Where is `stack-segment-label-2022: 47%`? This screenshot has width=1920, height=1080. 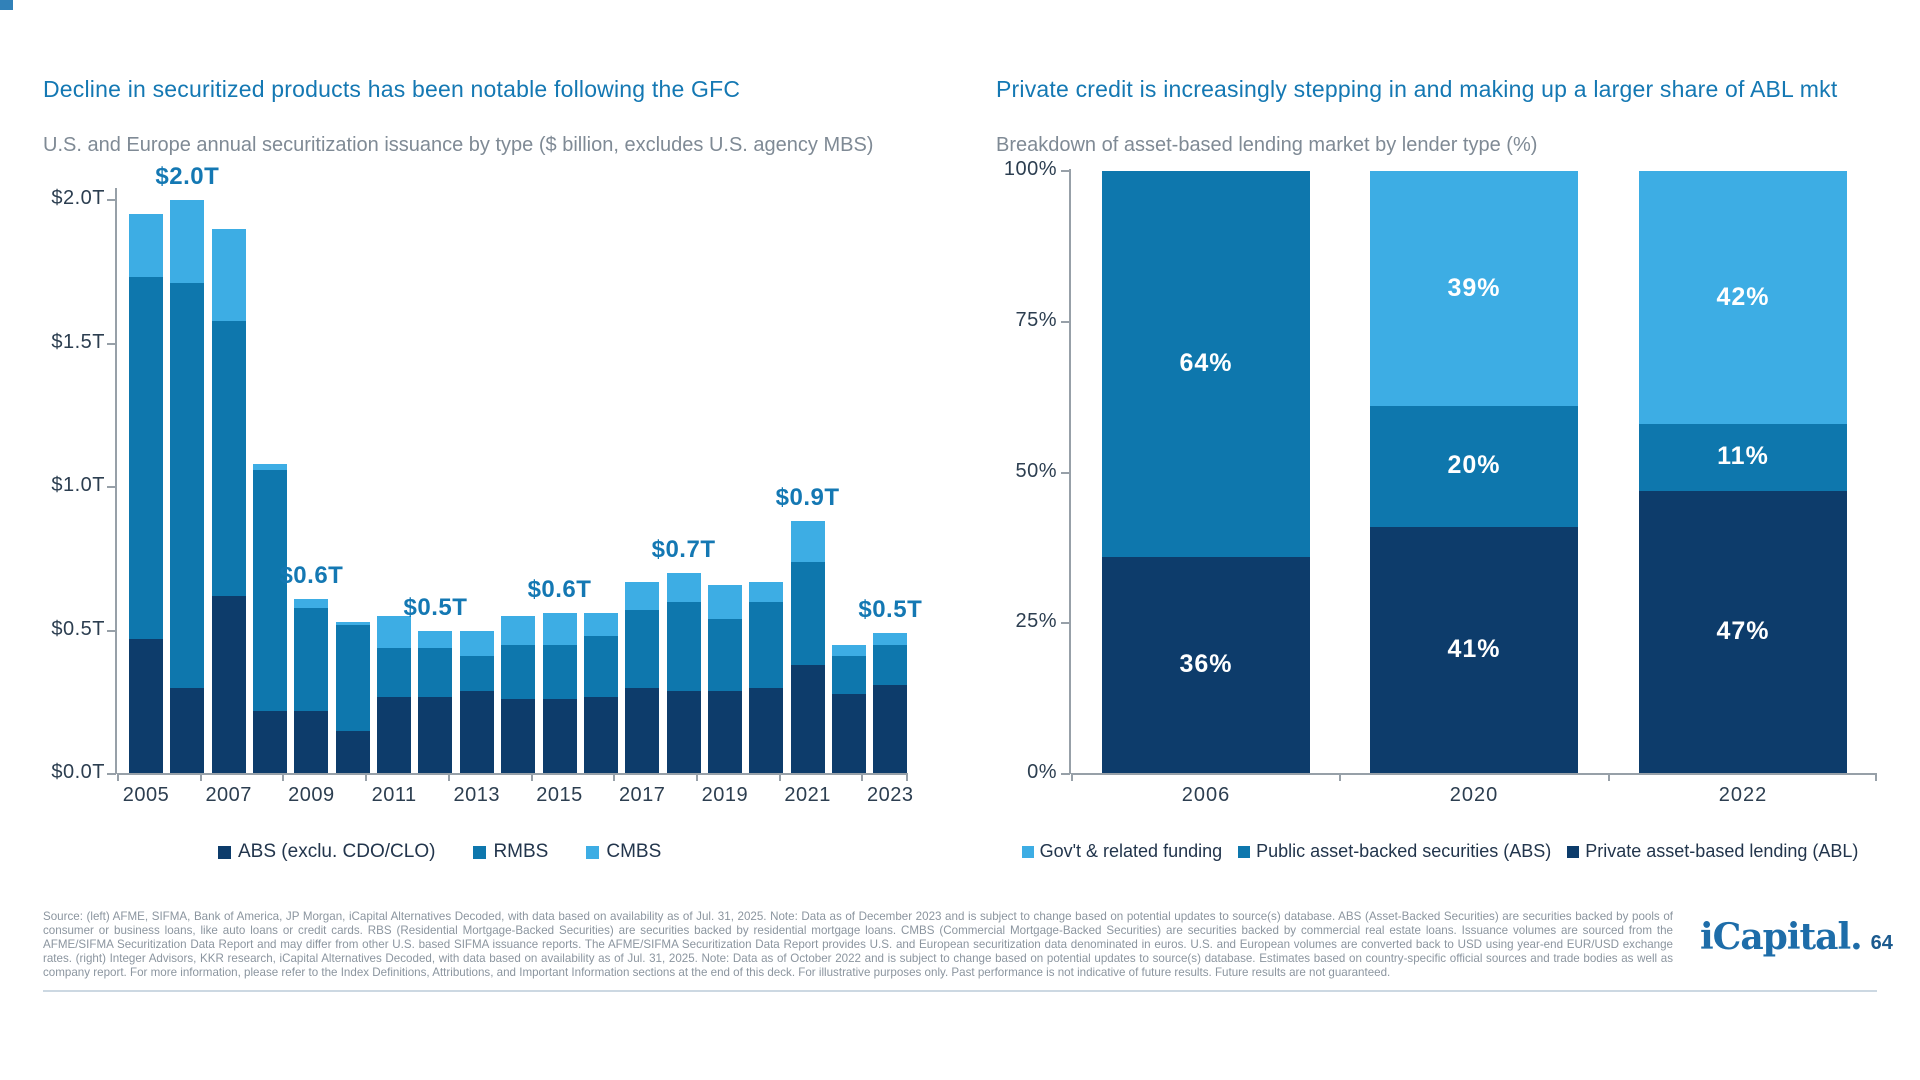
stack-segment-label-2022: 47% is located at coordinates (1743, 631).